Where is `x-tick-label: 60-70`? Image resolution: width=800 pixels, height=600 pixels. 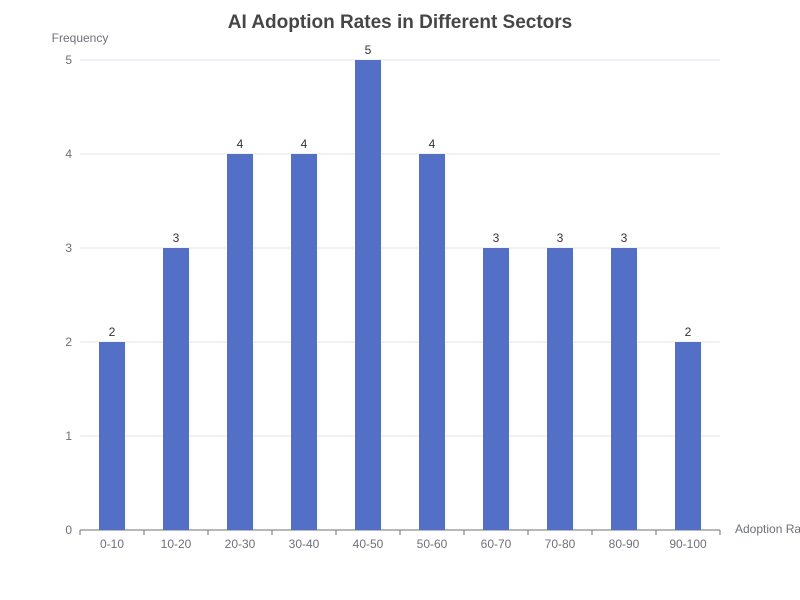 x-tick-label: 60-70 is located at coordinates (496, 544).